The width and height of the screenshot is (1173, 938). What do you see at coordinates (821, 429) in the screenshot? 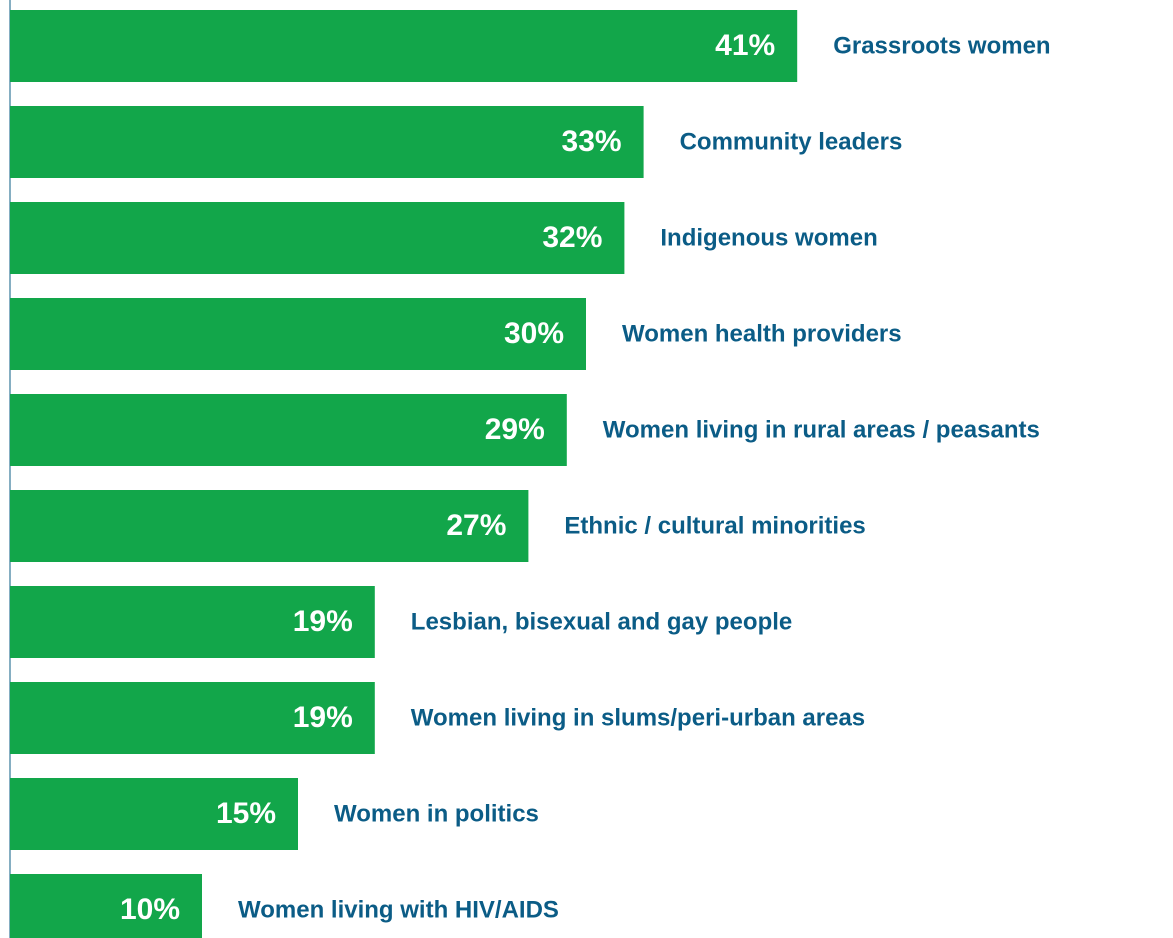
I see `category-label: Women living in rural areas / peasants` at bounding box center [821, 429].